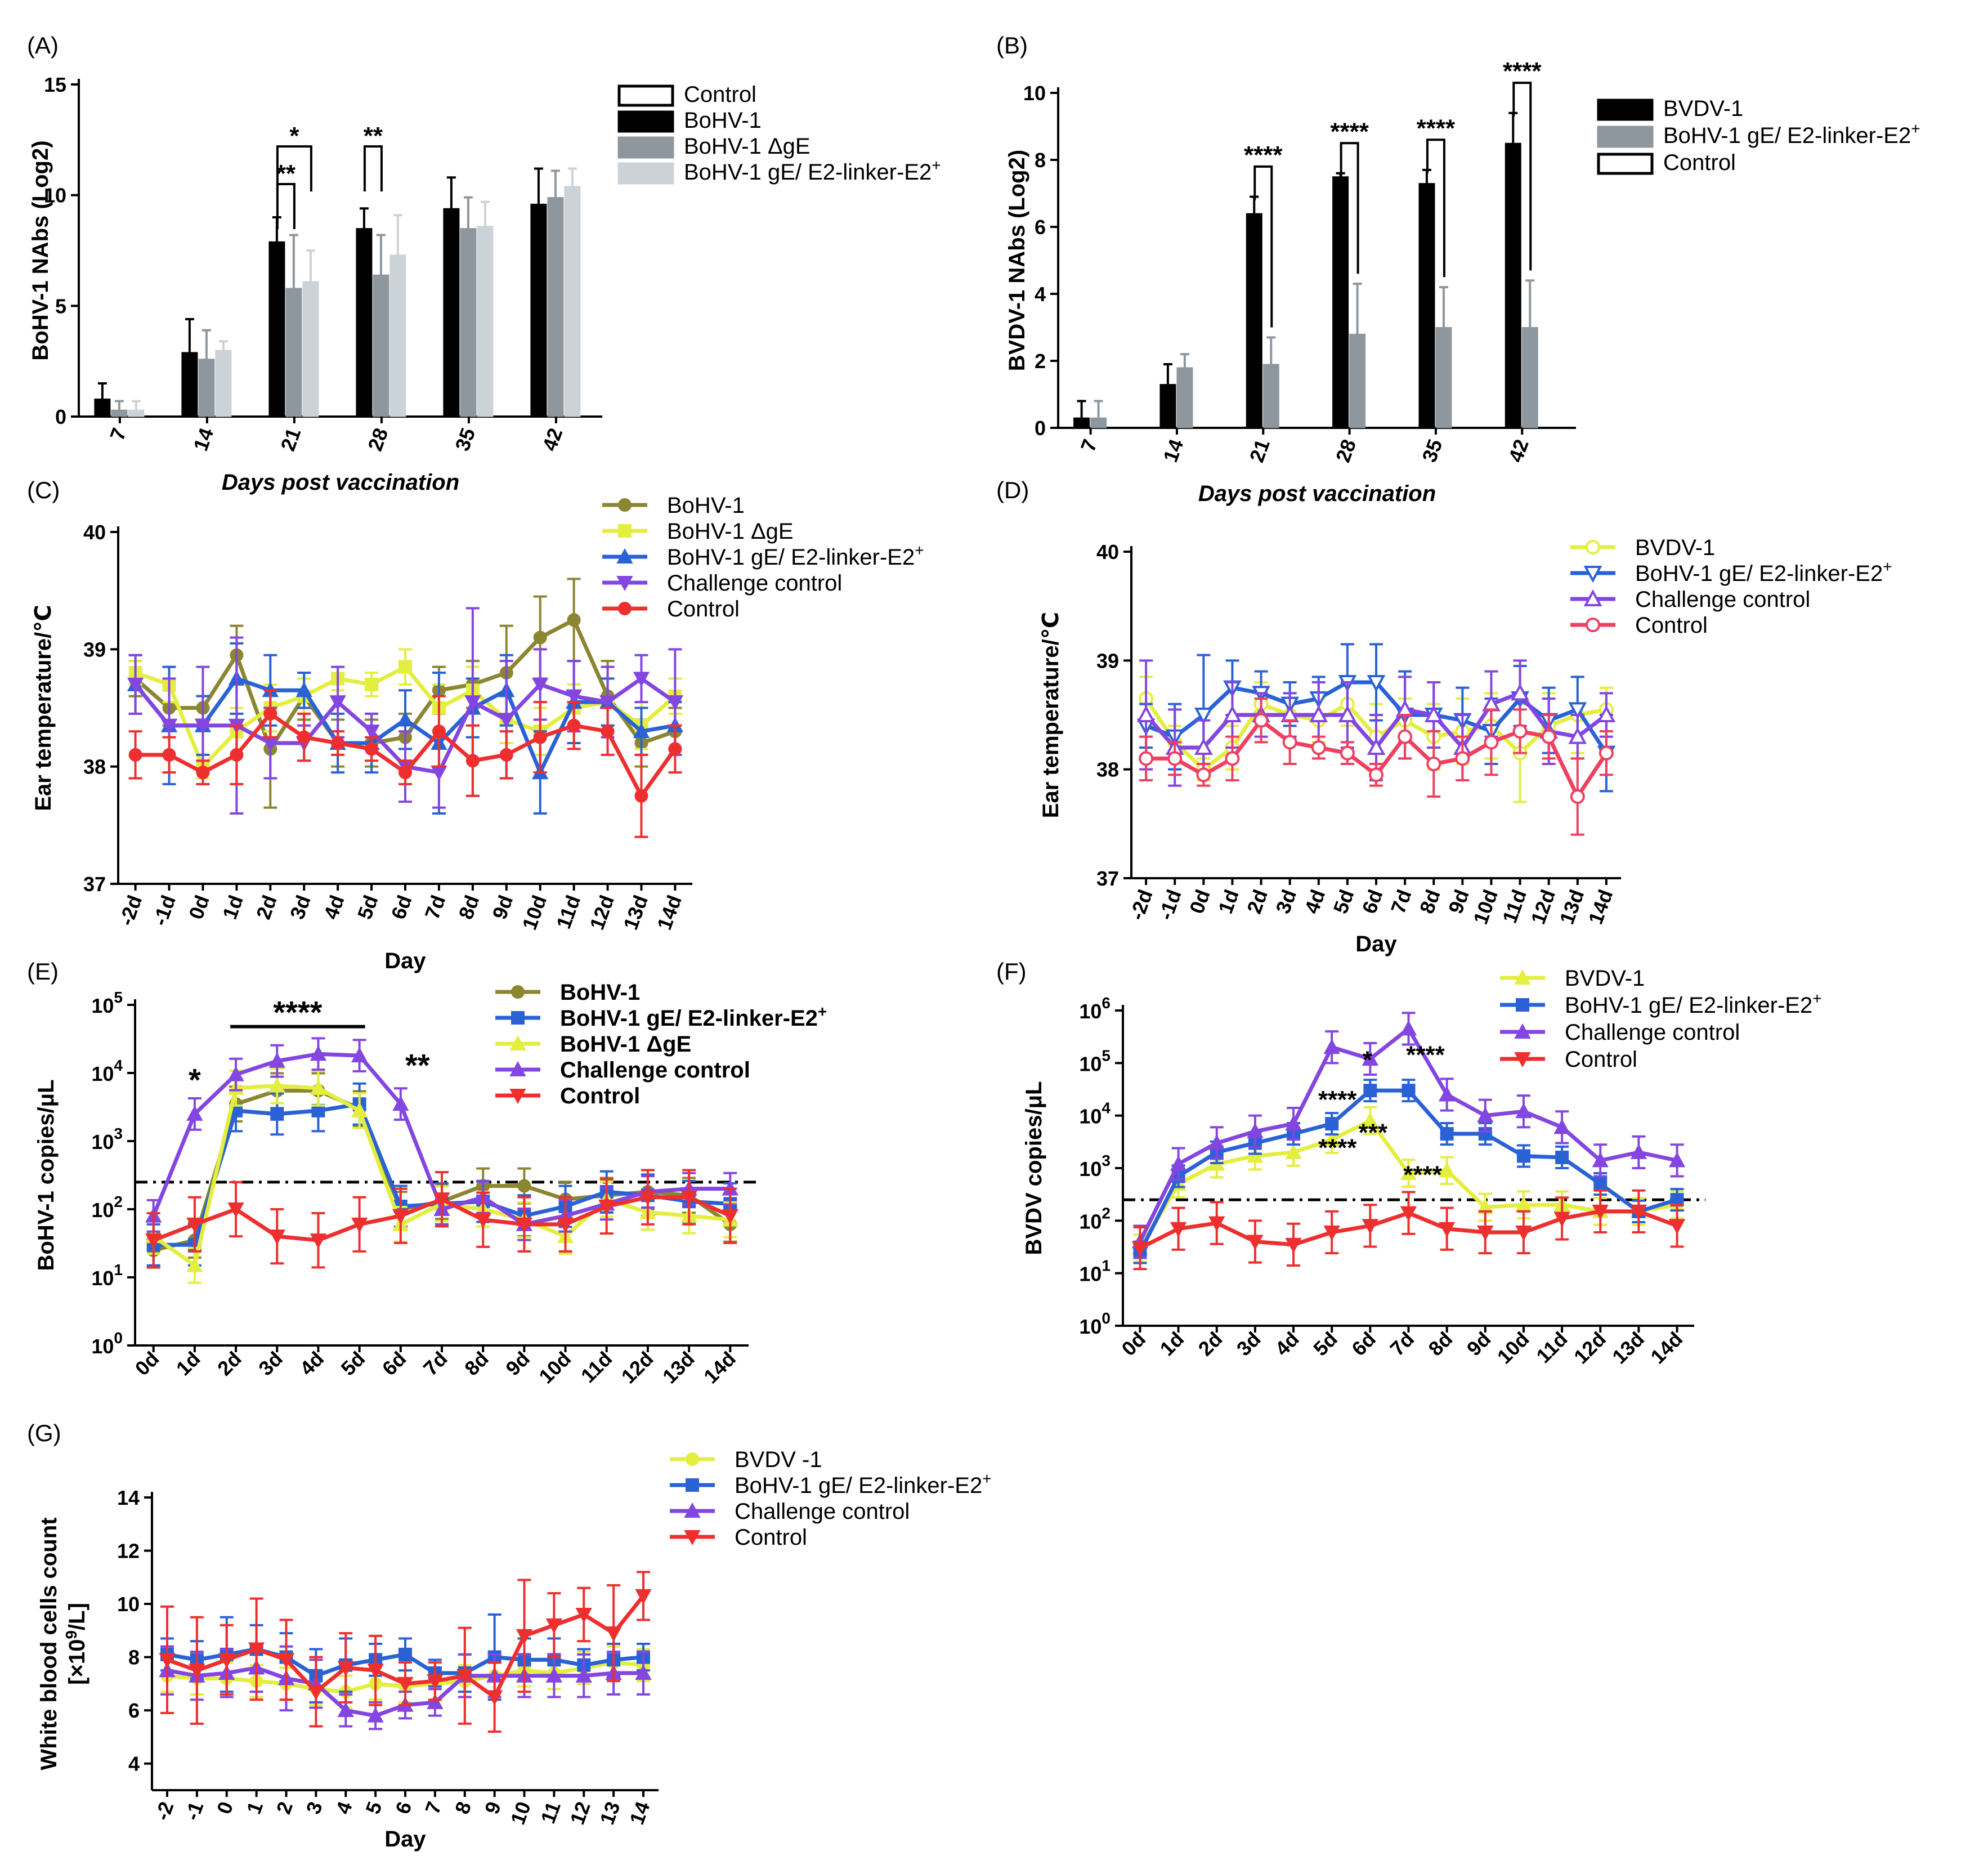 The image size is (1988, 1860). Describe the element at coordinates (1589, 1348) in the screenshot. I see `x-tick-label: 12d` at that location.